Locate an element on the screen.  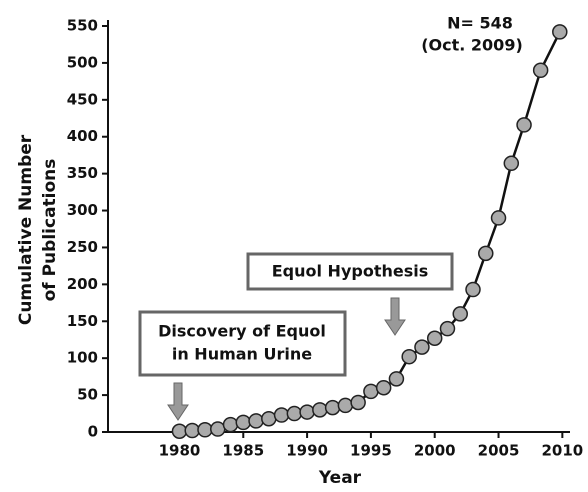
annotation: Equol Hypothesis is located at coordinates (350, 271).